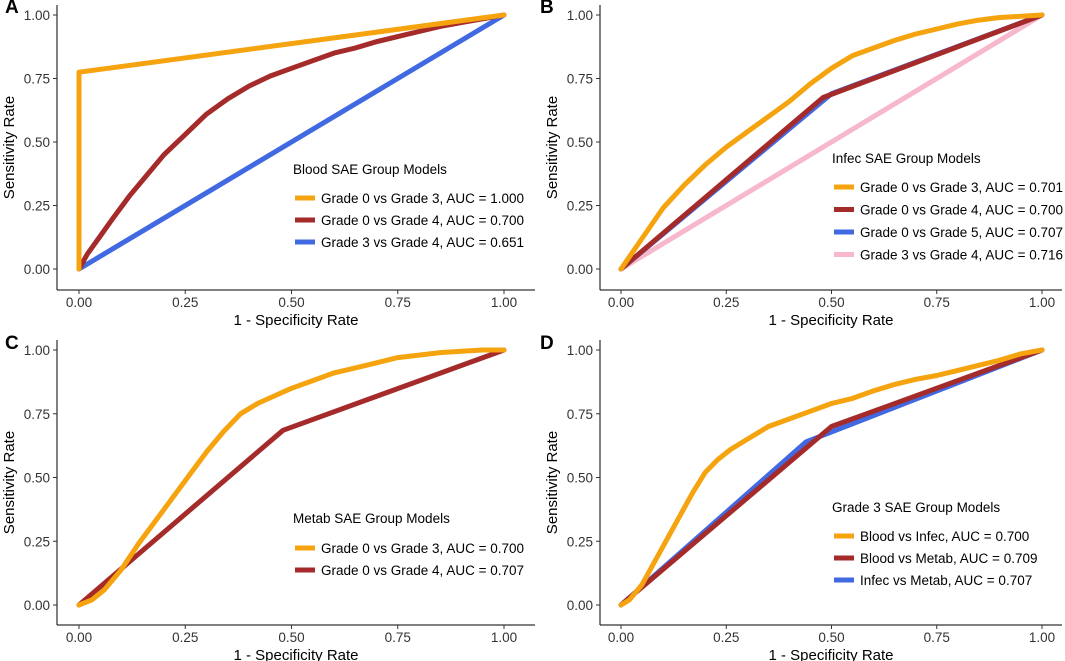  I want to click on panel-letter: A, so click(12, 9).